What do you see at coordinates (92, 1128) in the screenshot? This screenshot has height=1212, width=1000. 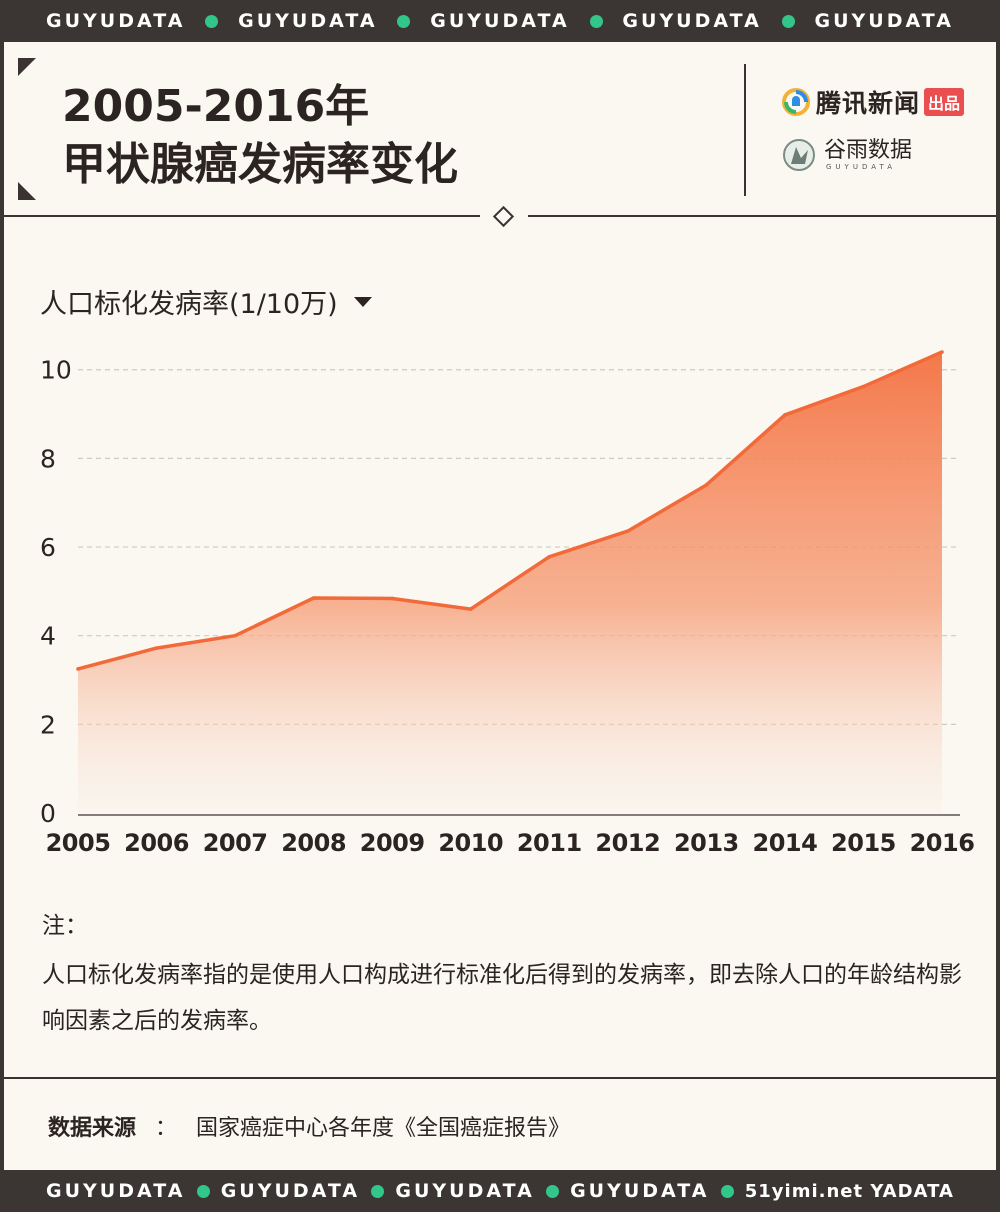 I see `source-label: 数据来源` at bounding box center [92, 1128].